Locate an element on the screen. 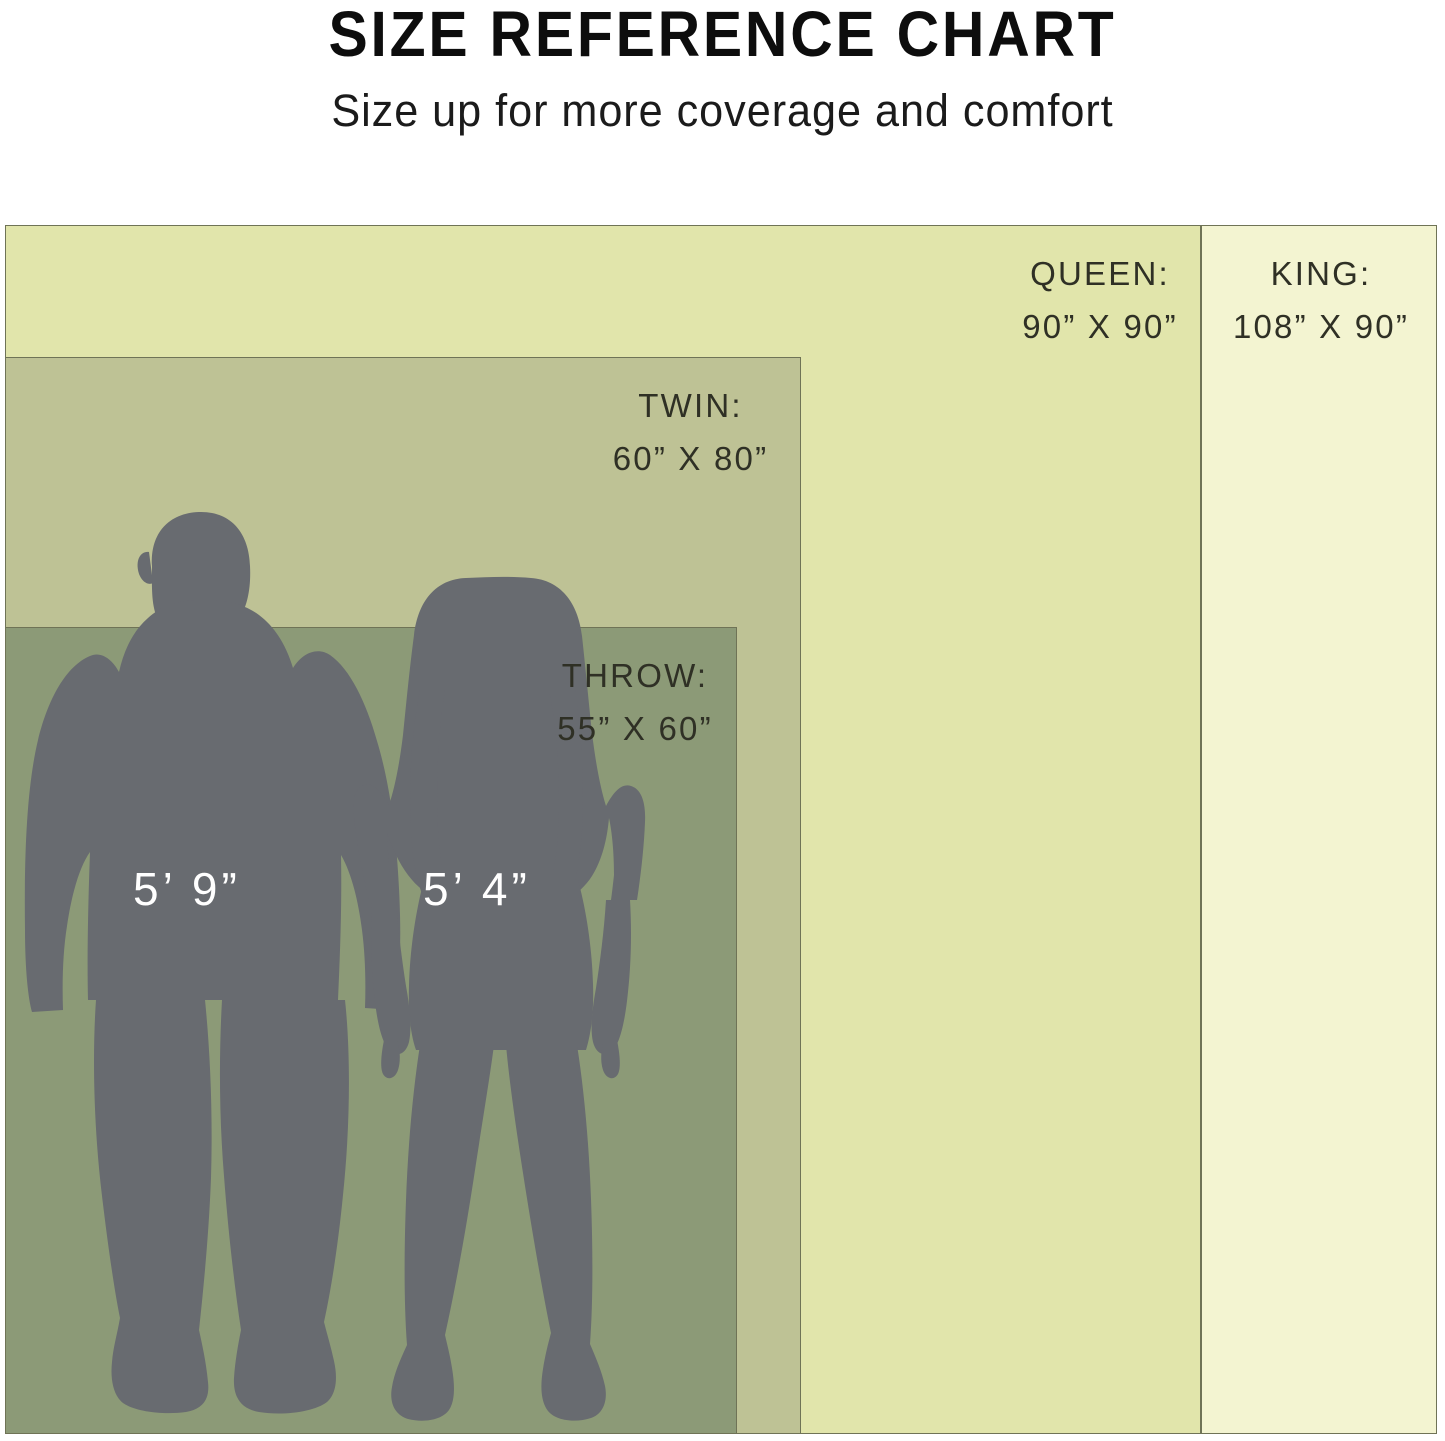 Image resolution: width=1445 pixels, height=1441 pixels. size-label-throw-dimensions: 55” X 60” is located at coordinates (635, 729).